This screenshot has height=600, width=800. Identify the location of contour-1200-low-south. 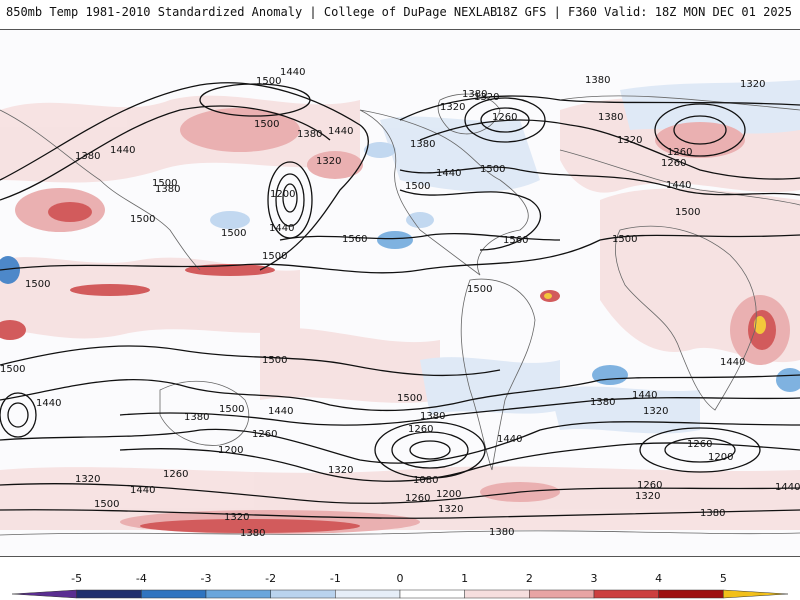
(430, 450).